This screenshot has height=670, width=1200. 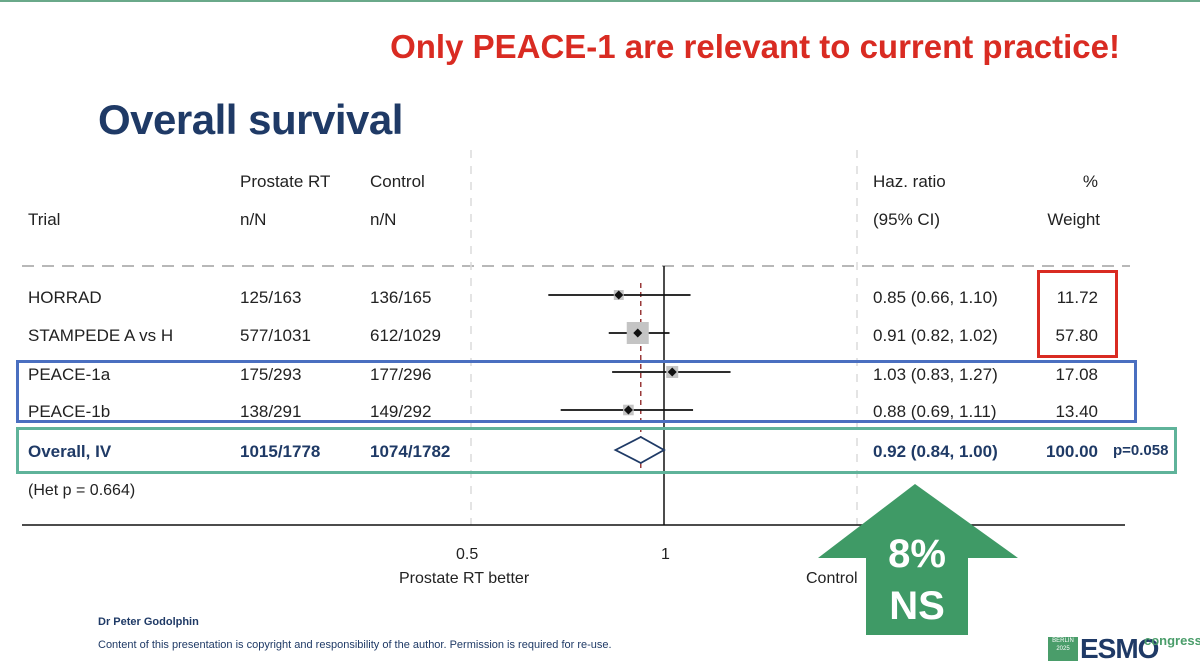 I want to click on row-control-events: 149/292, so click(x=401, y=411).